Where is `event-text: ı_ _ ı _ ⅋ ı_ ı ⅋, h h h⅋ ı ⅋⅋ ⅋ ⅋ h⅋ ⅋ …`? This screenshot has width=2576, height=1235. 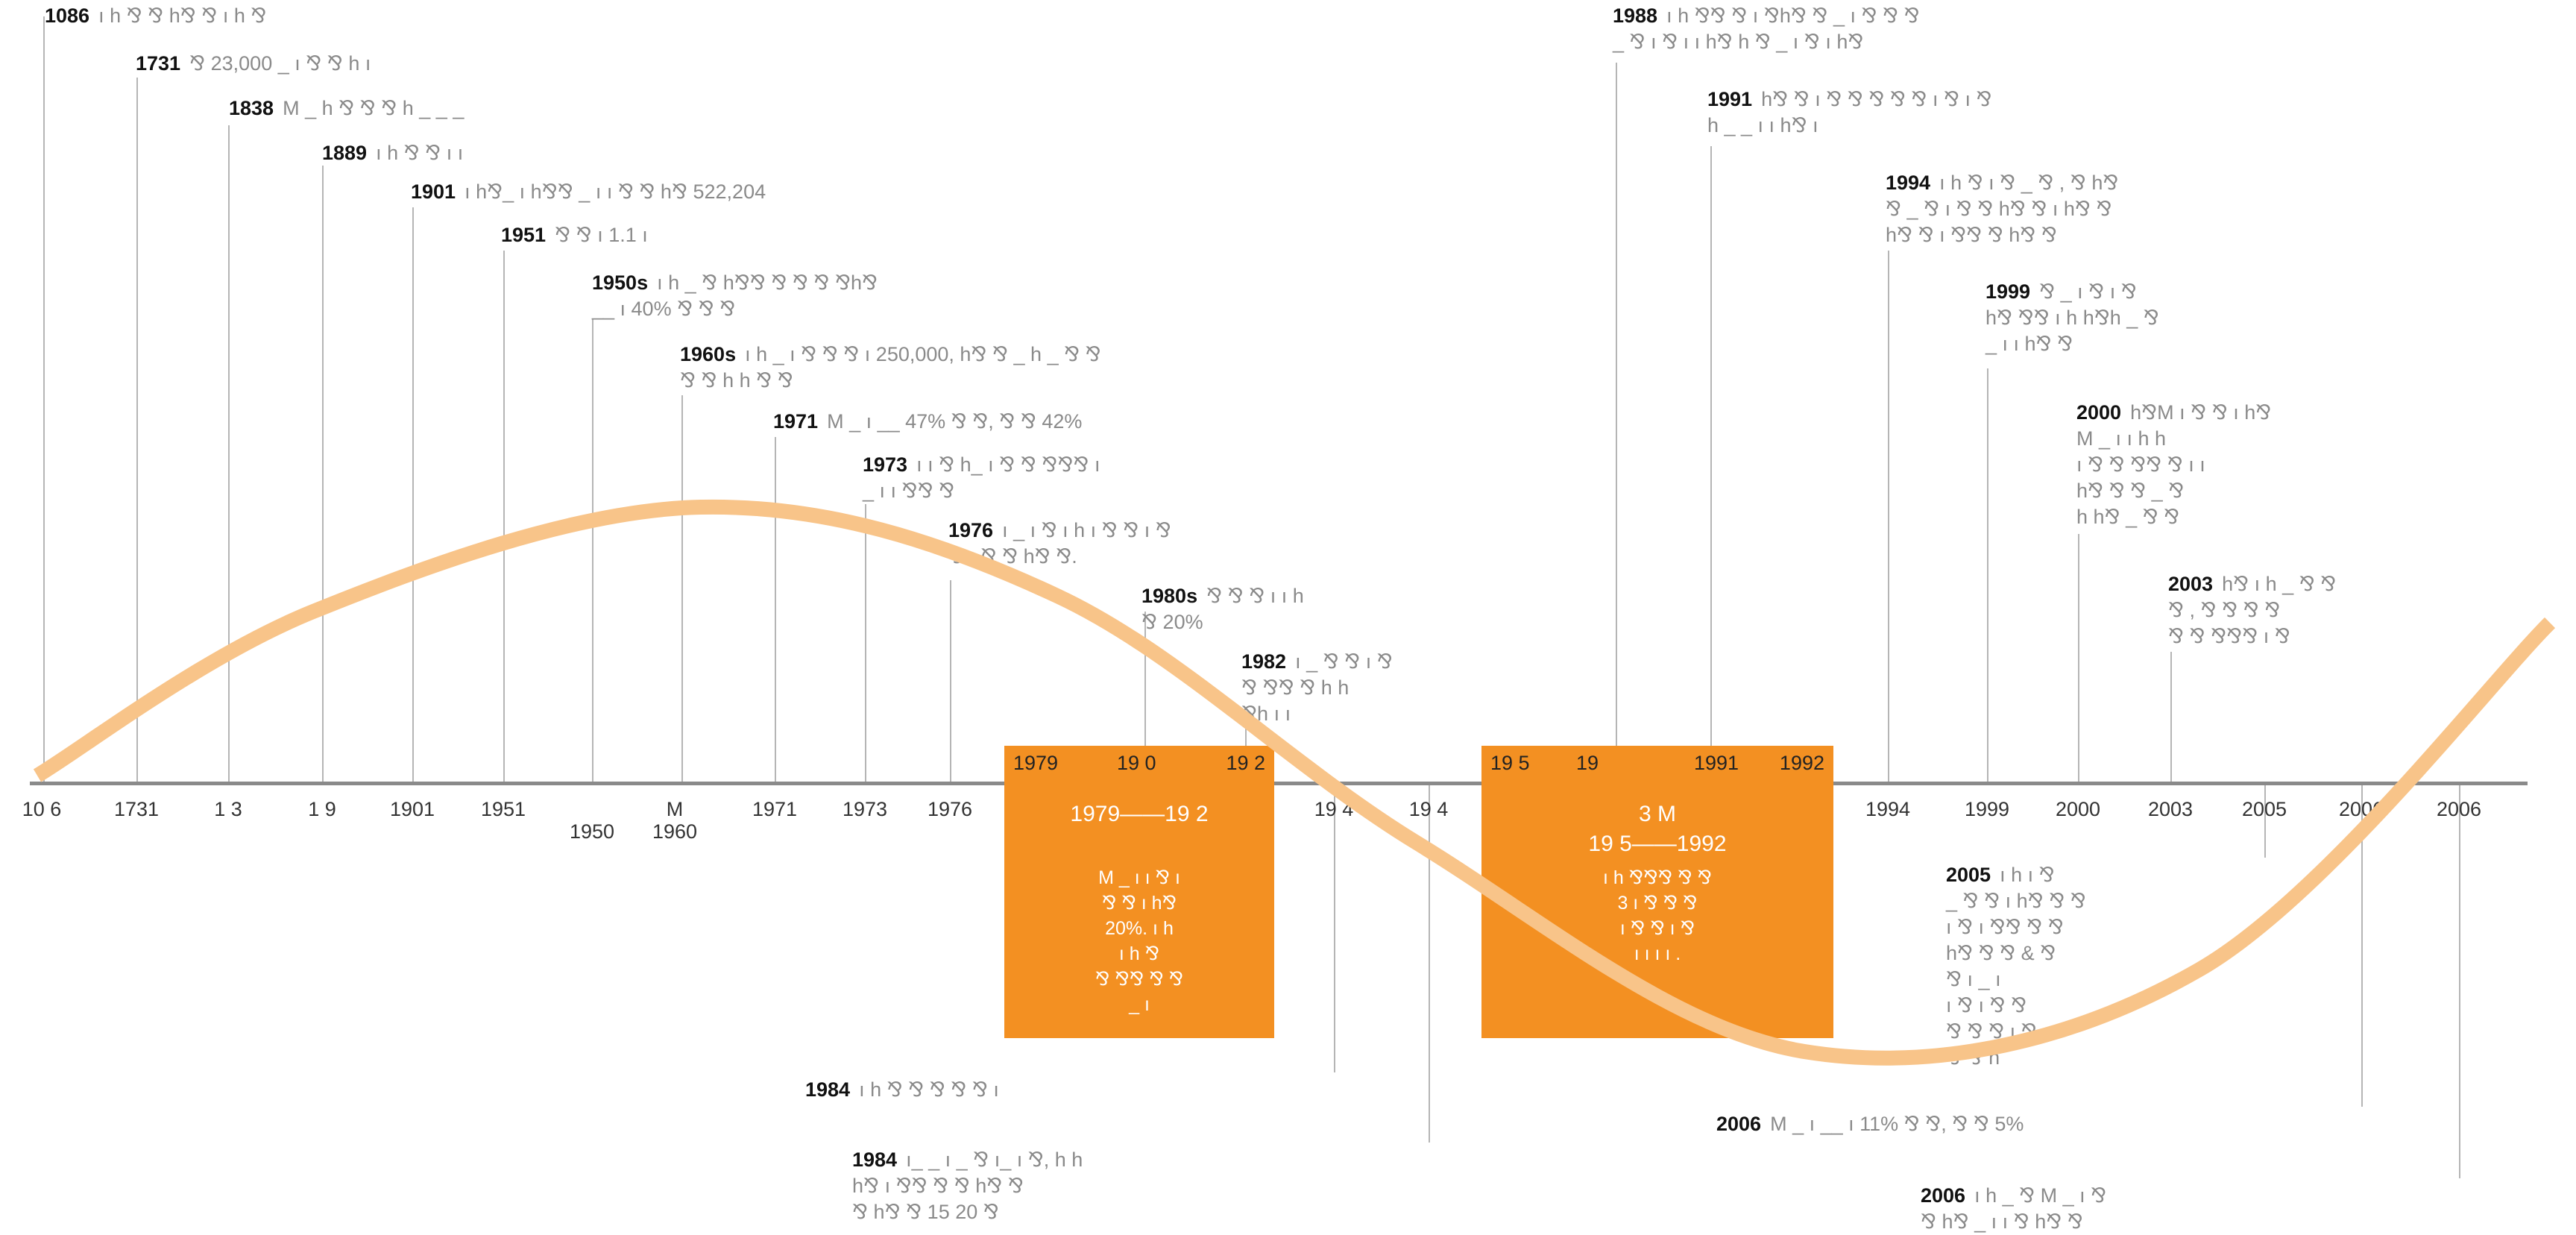 event-text: ı_ _ ı _ ⅋ ı_ ı ⅋, h h h⅋ ı ⅋⅋ ⅋ ⅋ h⅋ ⅋ … is located at coordinates (967, 1186).